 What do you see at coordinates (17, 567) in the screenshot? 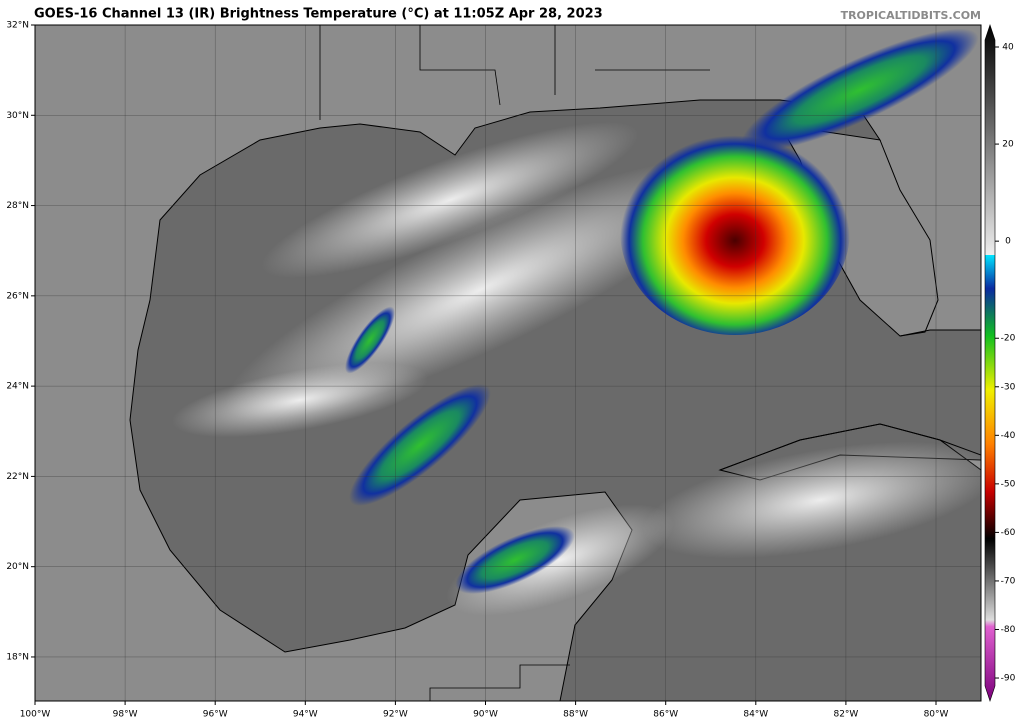
I see `lat-tick-label: 20°N` at bounding box center [17, 567].